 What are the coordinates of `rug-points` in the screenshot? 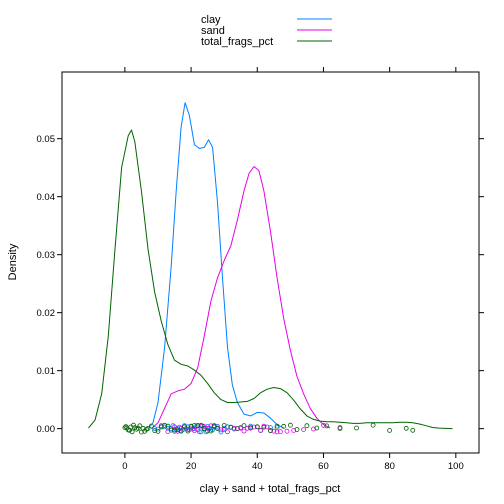 It's located at (269, 428).